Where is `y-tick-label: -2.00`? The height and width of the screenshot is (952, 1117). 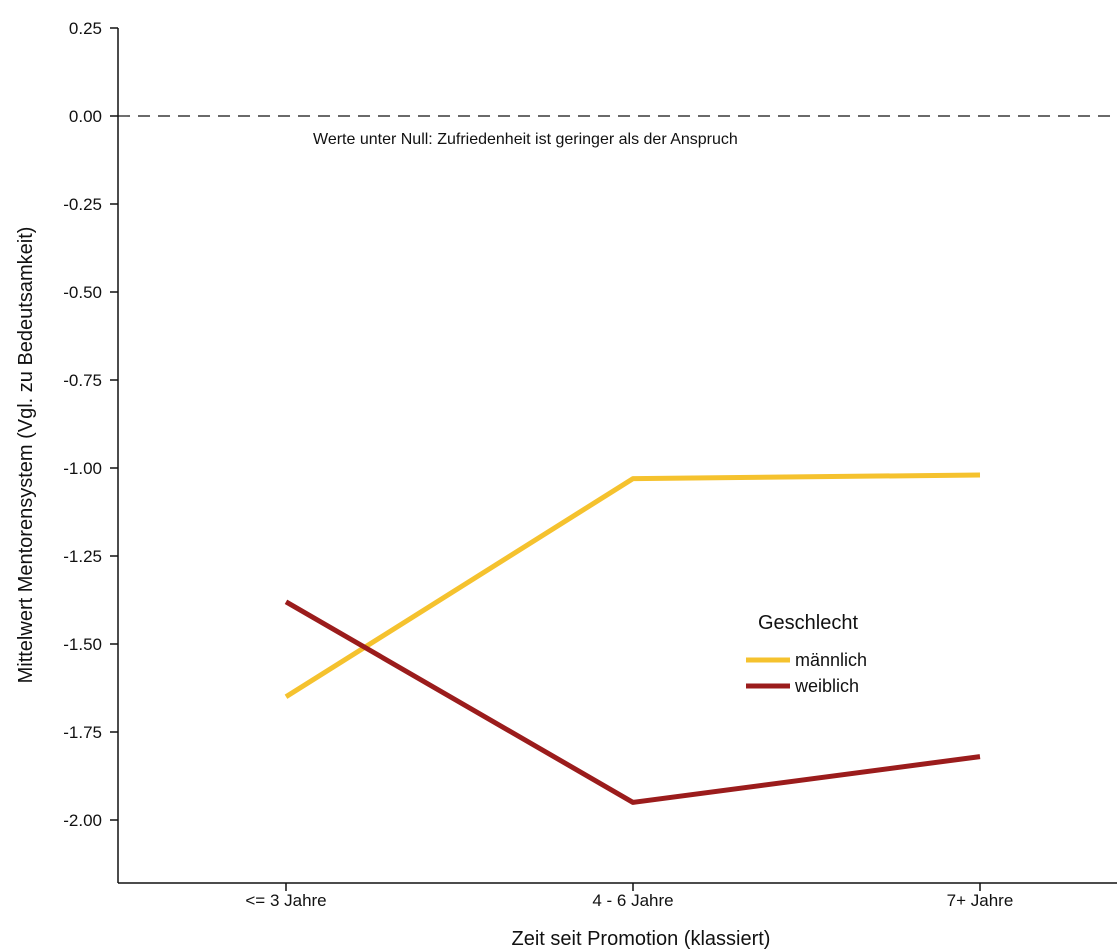
y-tick-label: -2.00 is located at coordinates (82, 820).